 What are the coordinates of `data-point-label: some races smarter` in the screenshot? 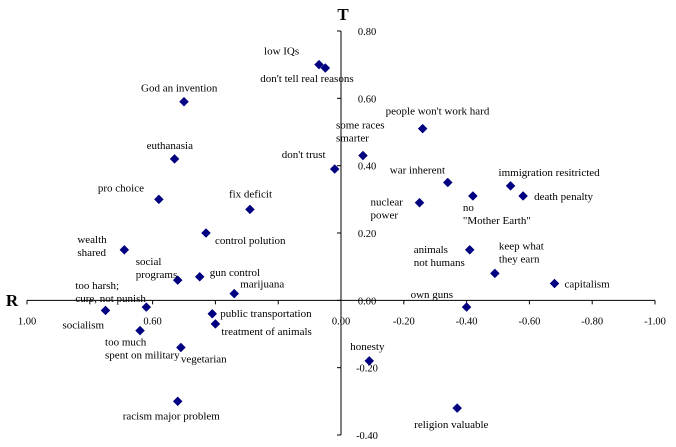 It's located at (360, 132).